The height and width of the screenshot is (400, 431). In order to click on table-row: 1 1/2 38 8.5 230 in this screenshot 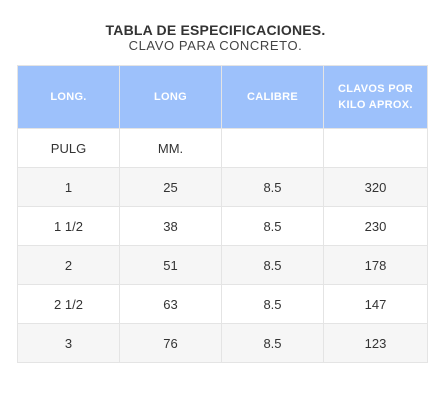, I will do `click(222, 226)`.